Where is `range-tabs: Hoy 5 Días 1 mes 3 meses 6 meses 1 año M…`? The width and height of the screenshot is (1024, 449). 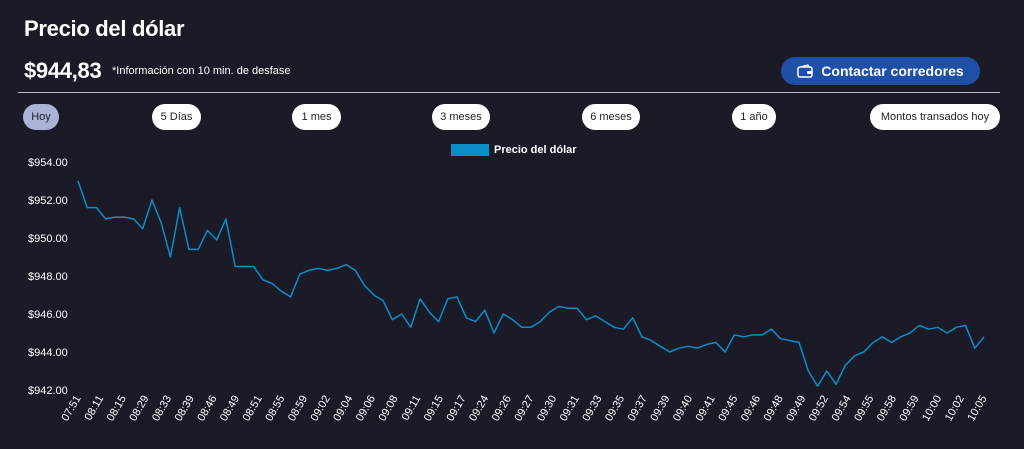
range-tabs: Hoy 5 Días 1 mes 3 meses 6 meses 1 año M… is located at coordinates (512, 117).